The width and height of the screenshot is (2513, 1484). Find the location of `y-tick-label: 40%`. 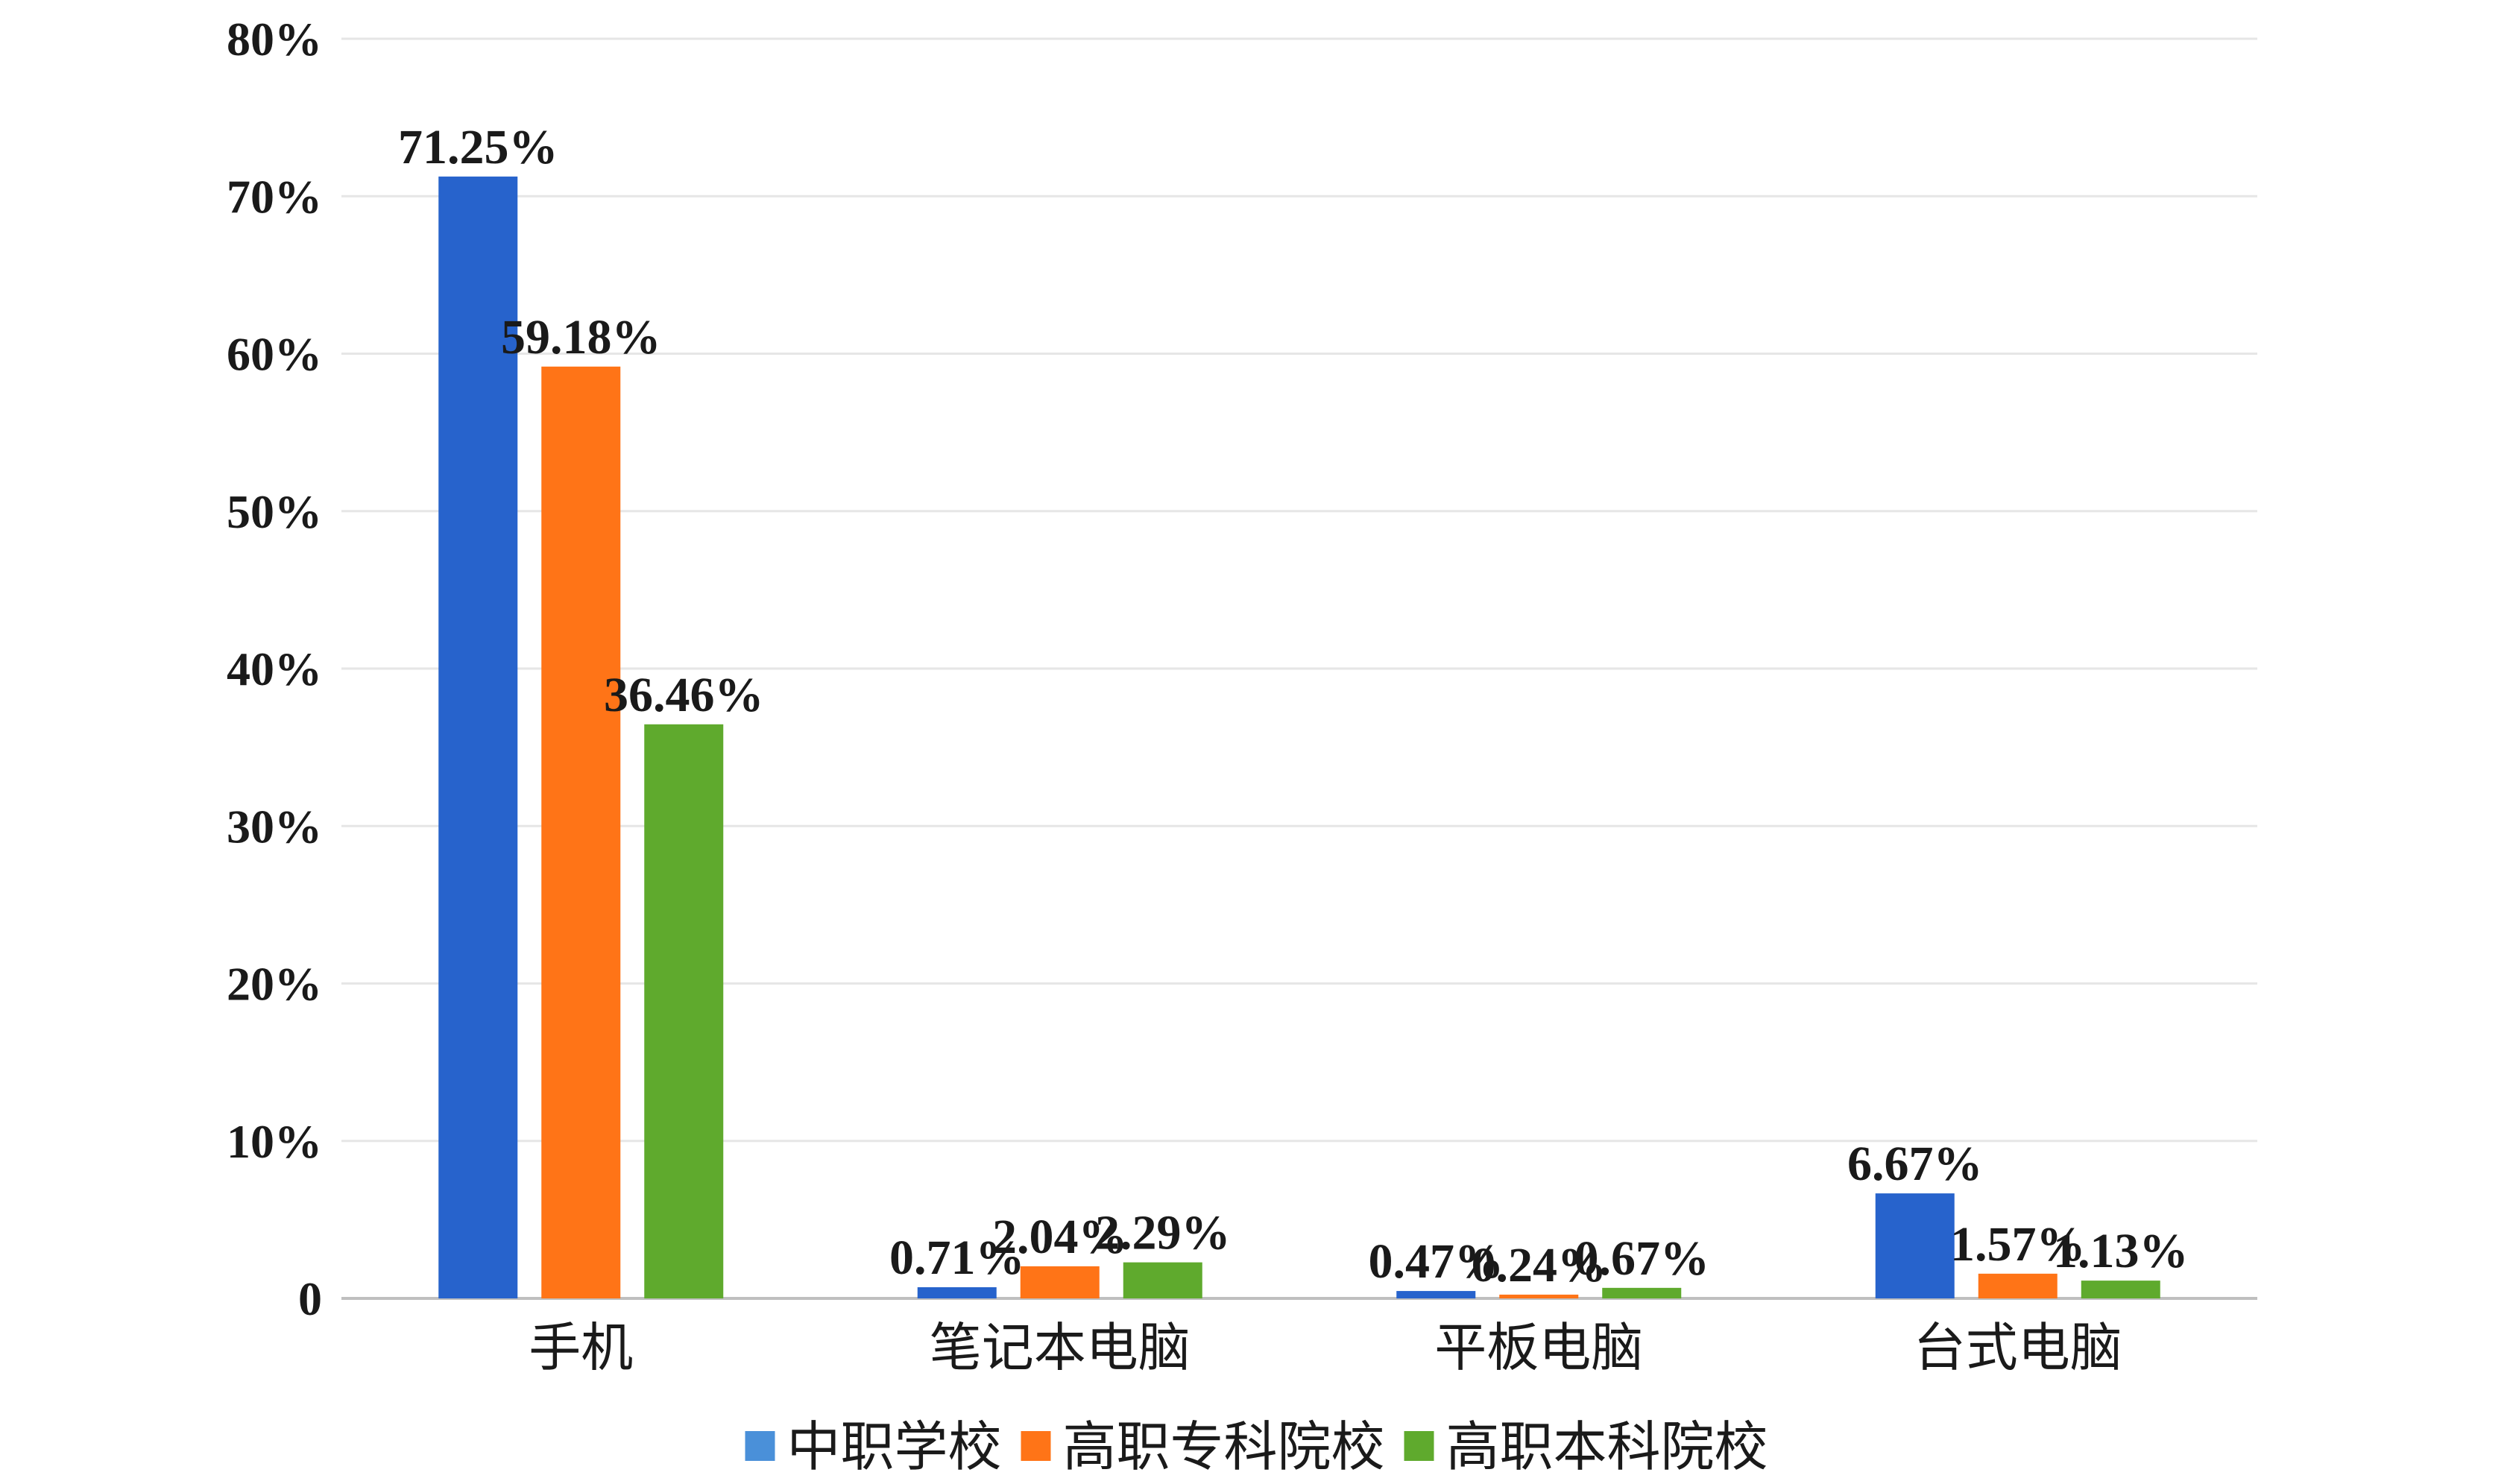

y-tick-label: 40% is located at coordinates (274, 668).